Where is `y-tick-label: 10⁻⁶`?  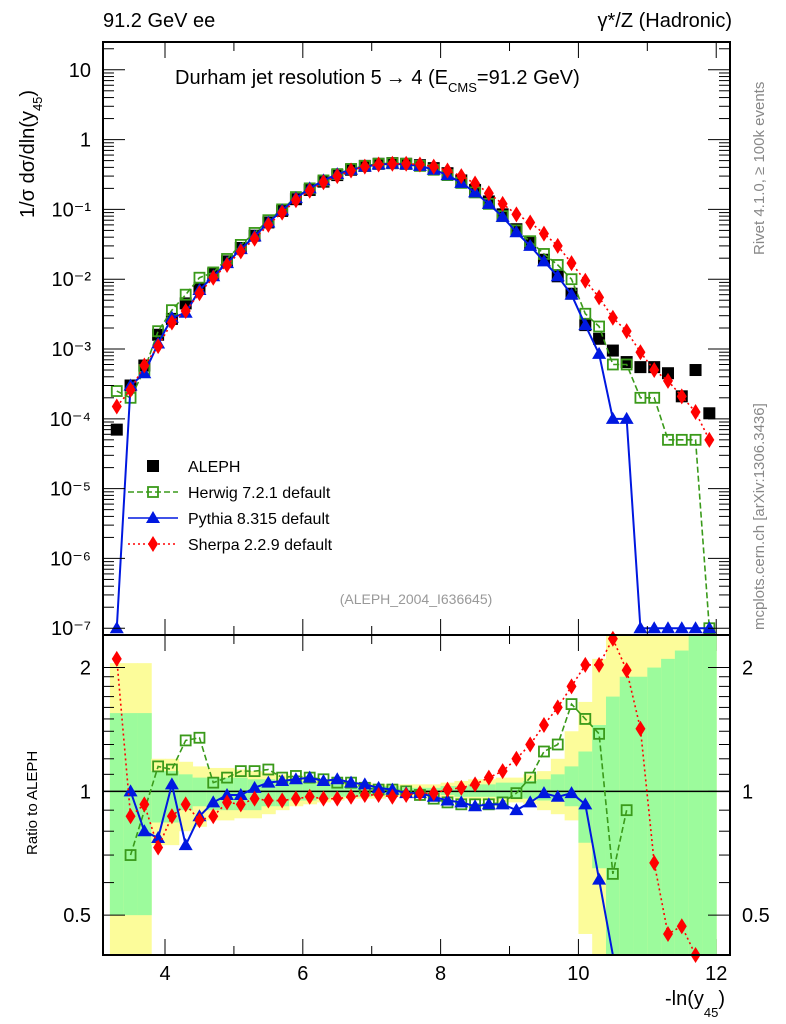
y-tick-label: 10⁻⁶ is located at coordinates (70, 559).